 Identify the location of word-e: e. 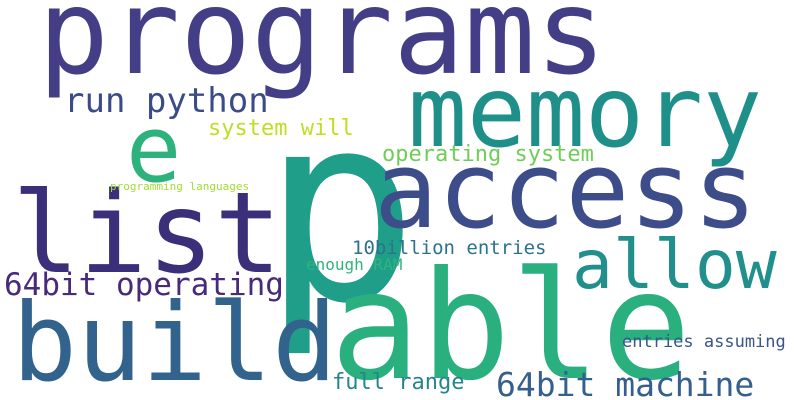
(154, 149).